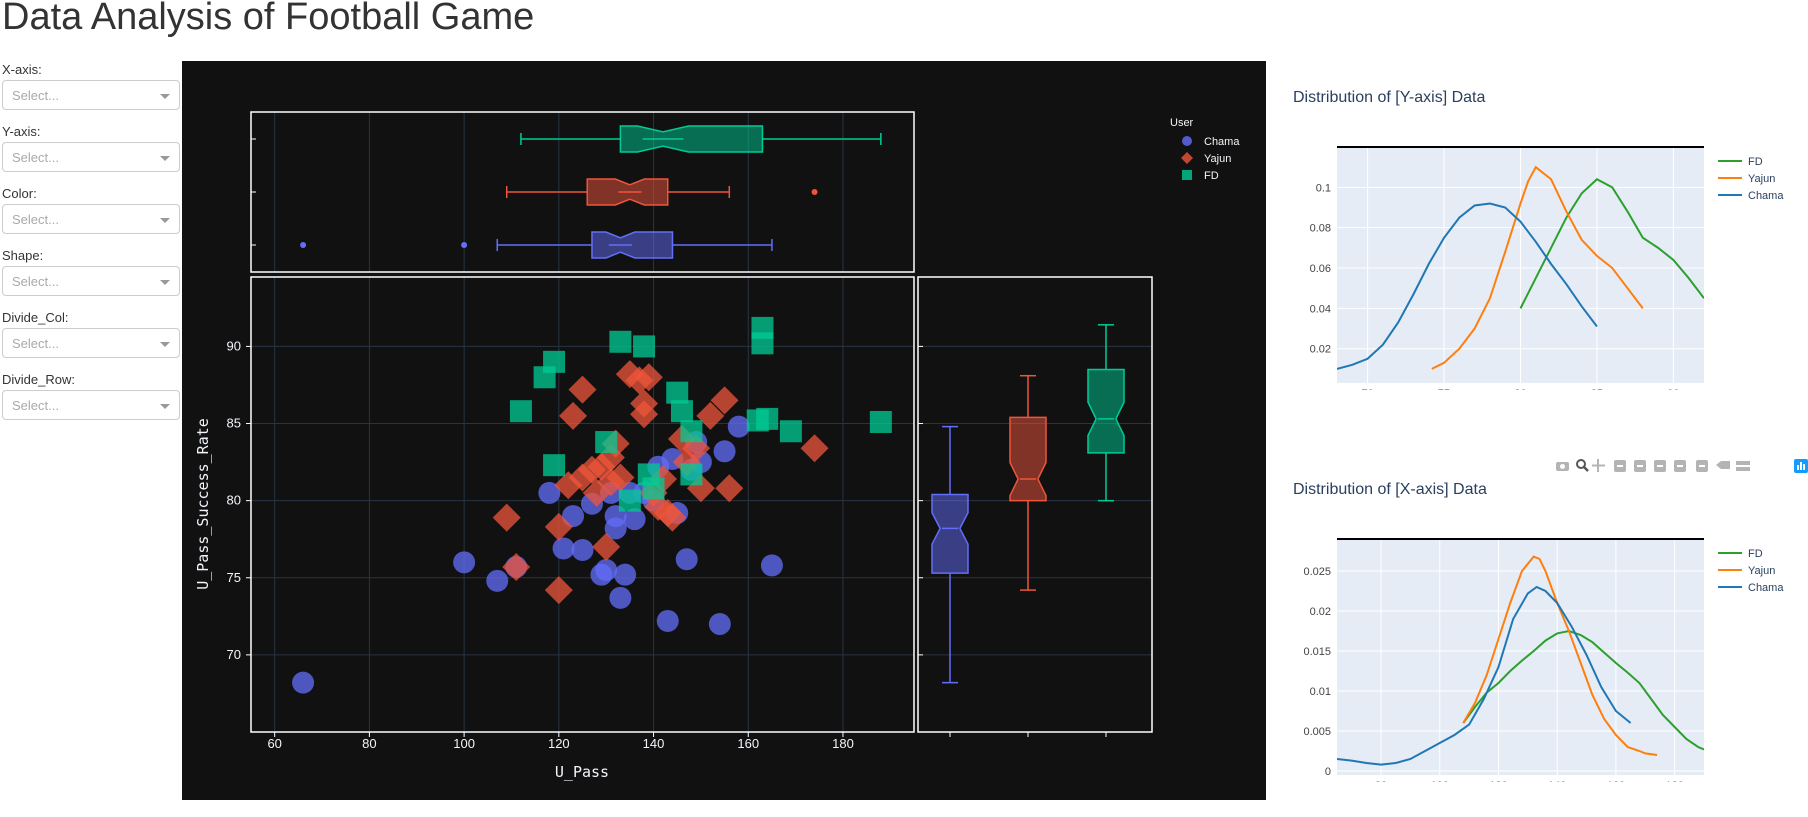 This screenshot has height=817, width=1808. What do you see at coordinates (1660, 466) in the screenshot?
I see `autoscale-icon` at bounding box center [1660, 466].